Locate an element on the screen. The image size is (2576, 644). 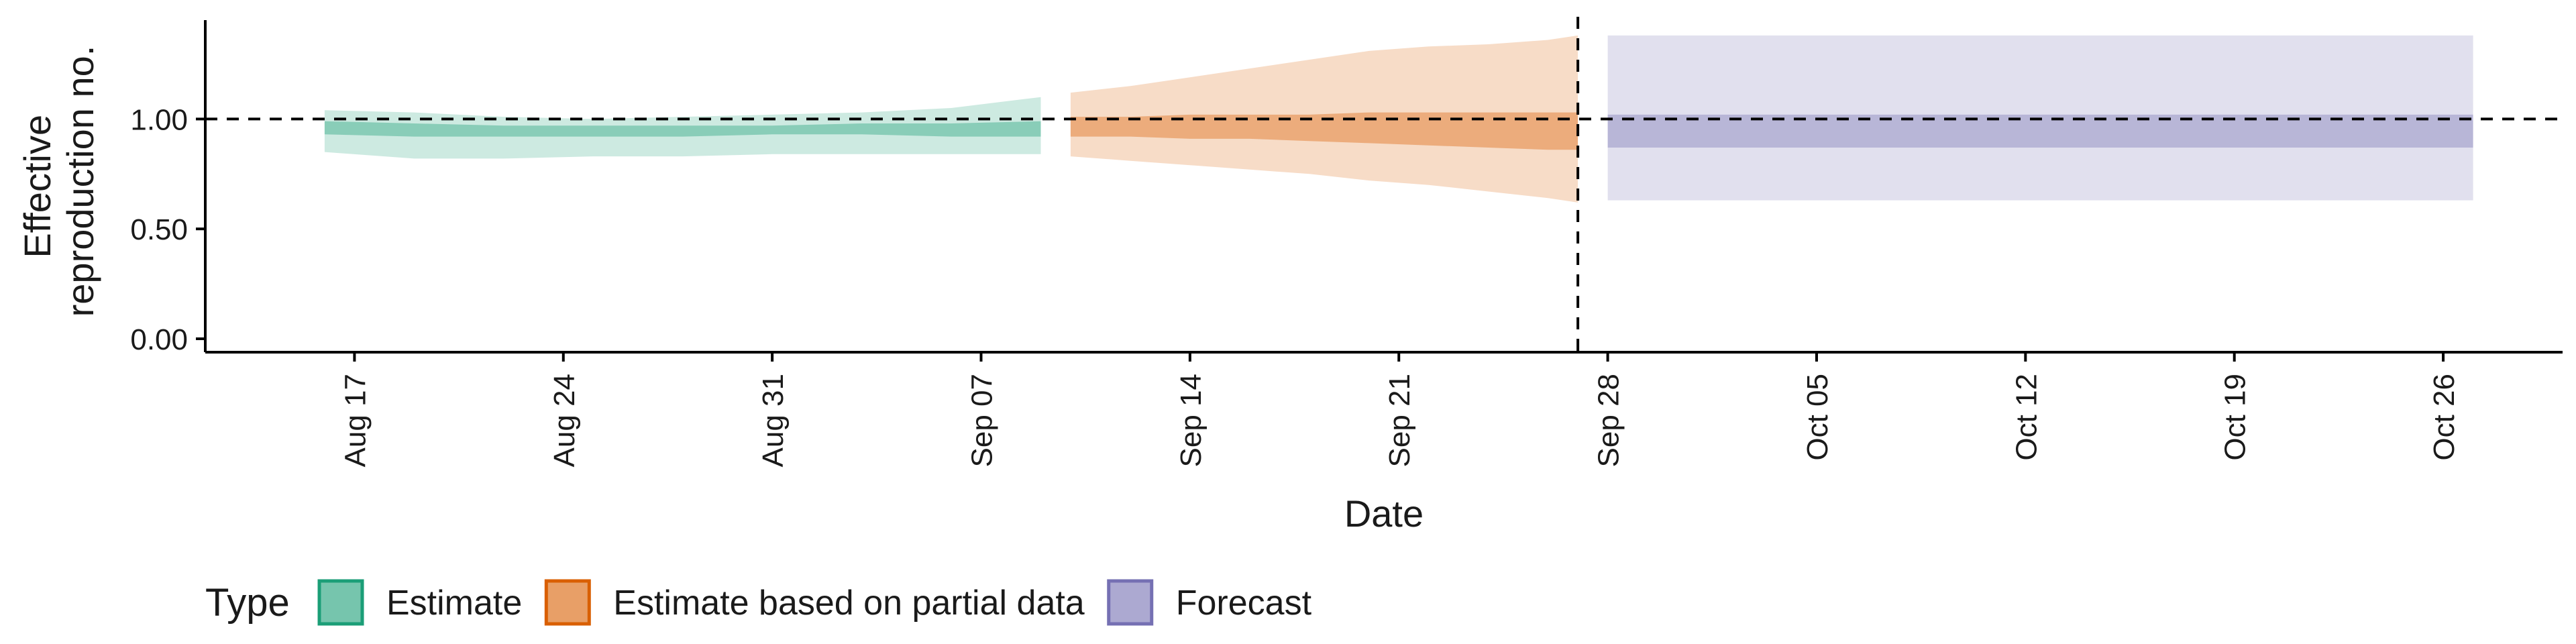
y-tick-label: 0.00 is located at coordinates (159, 339).